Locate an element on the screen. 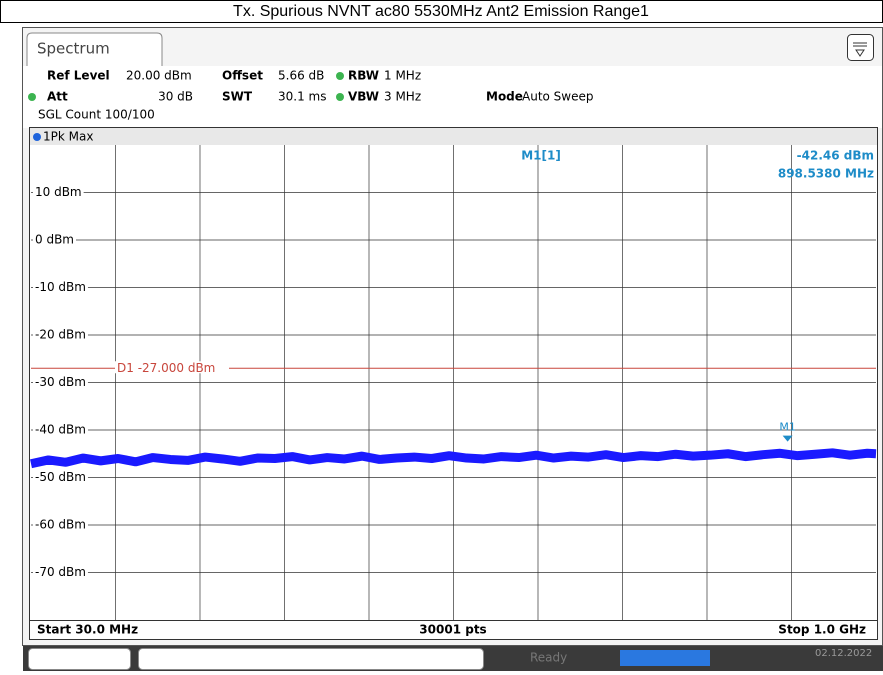  y-tick-label: 10 dBm is located at coordinates (58, 192).